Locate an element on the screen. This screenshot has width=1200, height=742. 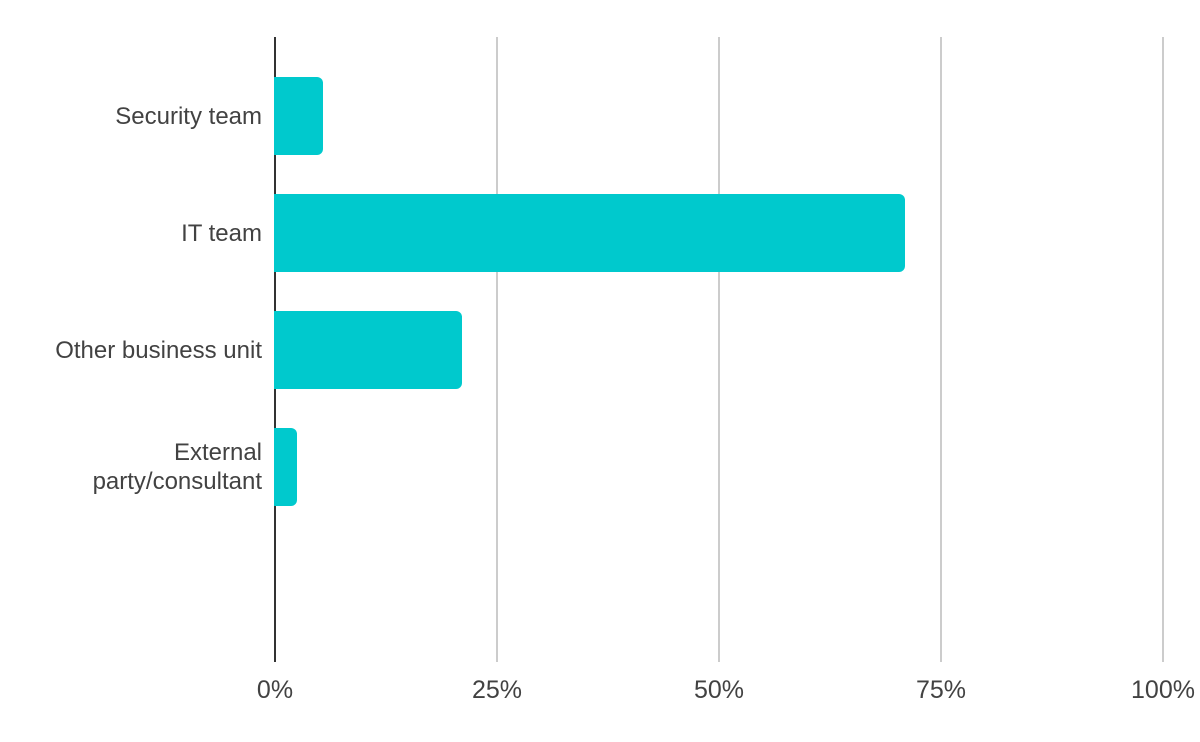
category-label: Security team is located at coordinates (188, 116).